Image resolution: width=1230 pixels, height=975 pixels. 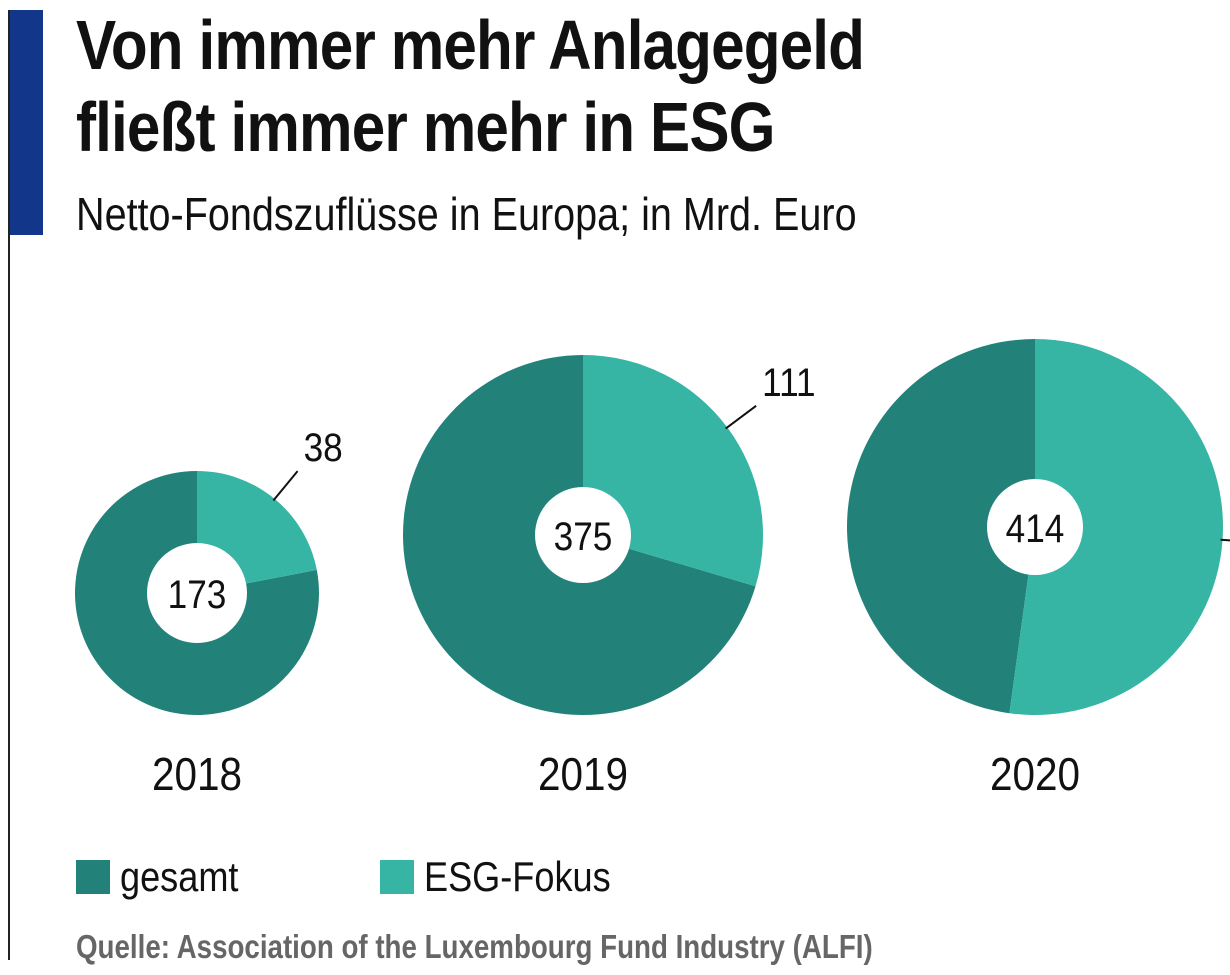 I want to click on center-hole-2018, so click(x=197, y=593).